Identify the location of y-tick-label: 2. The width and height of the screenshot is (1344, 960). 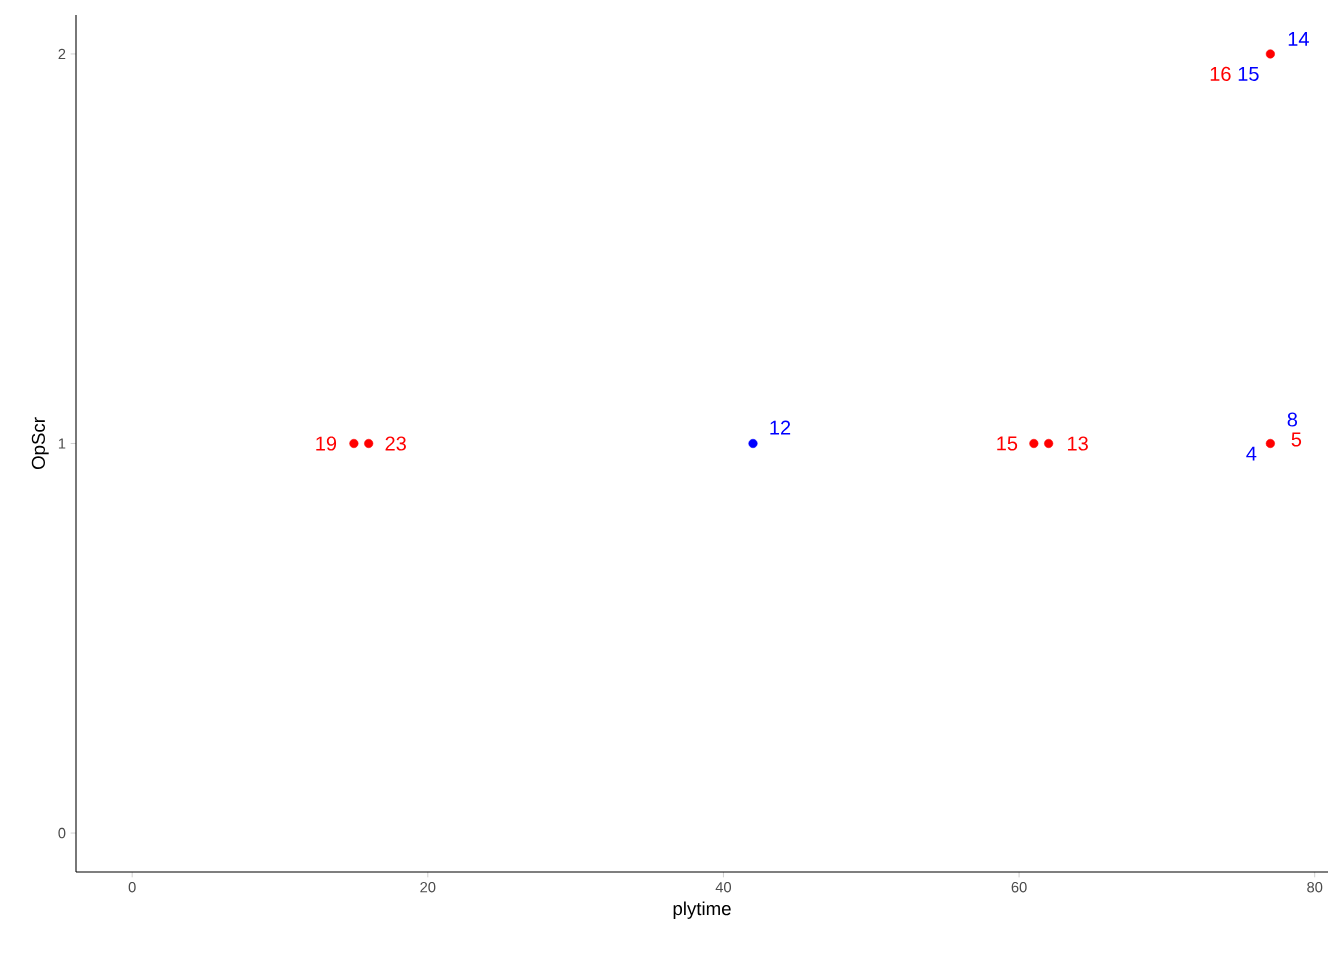
(62, 54).